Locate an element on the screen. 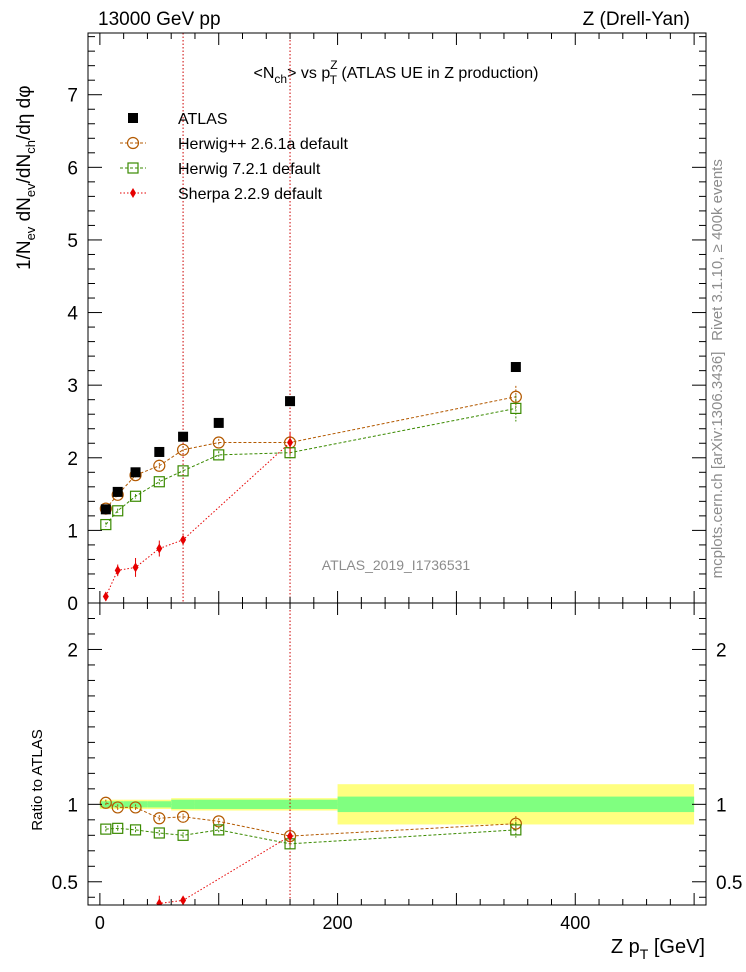  y-tick-label: 5 is located at coordinates (72, 241).